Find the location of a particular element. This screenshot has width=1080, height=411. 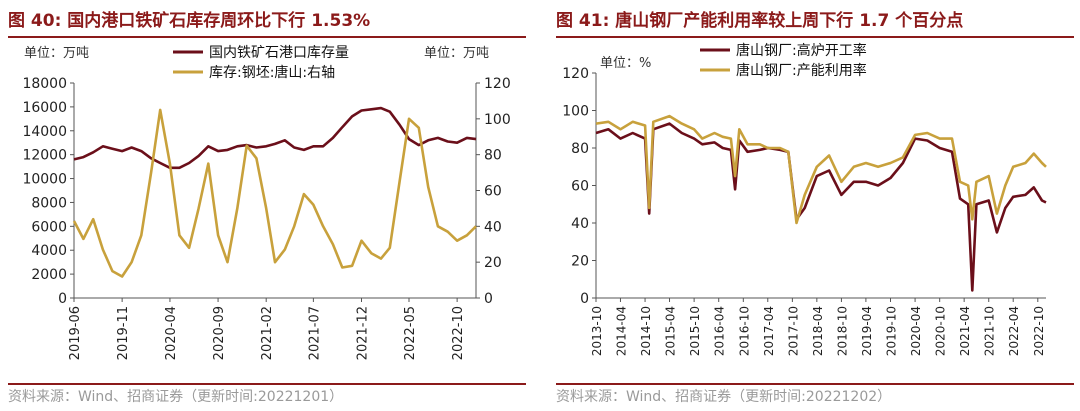

y-tick-label-left: 10000 is located at coordinates (44, 180).